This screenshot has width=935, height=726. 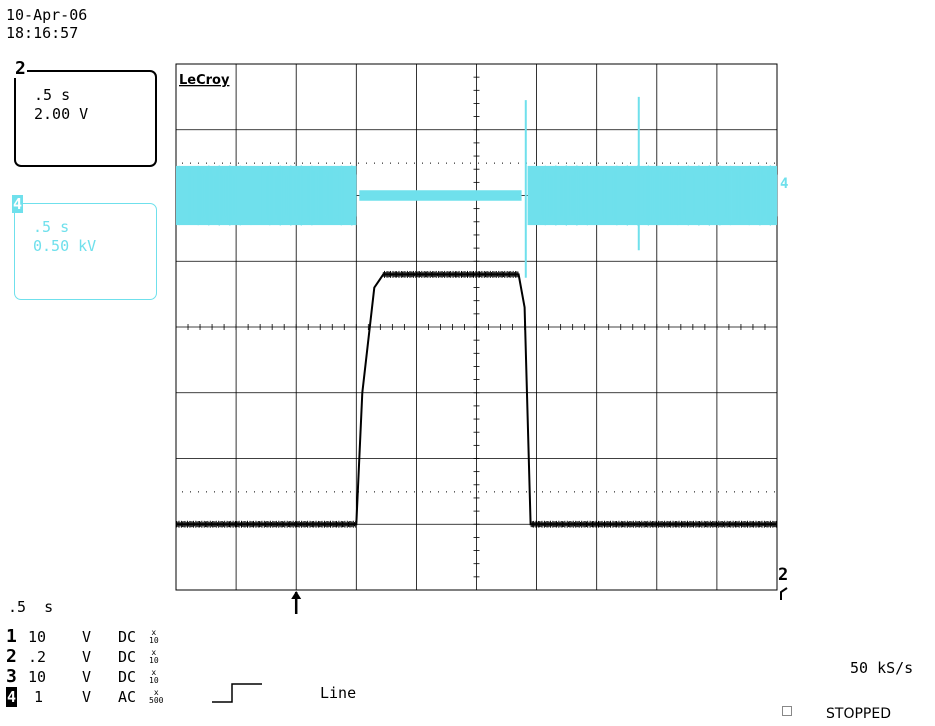 I want to click on channel-2-unit: V, so click(x=87, y=657).